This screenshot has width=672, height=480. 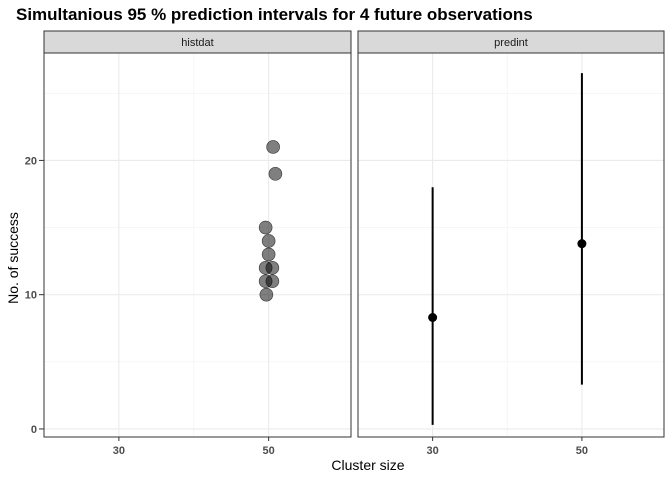 I want to click on strip-label-histdat: histdat, so click(x=197, y=43).